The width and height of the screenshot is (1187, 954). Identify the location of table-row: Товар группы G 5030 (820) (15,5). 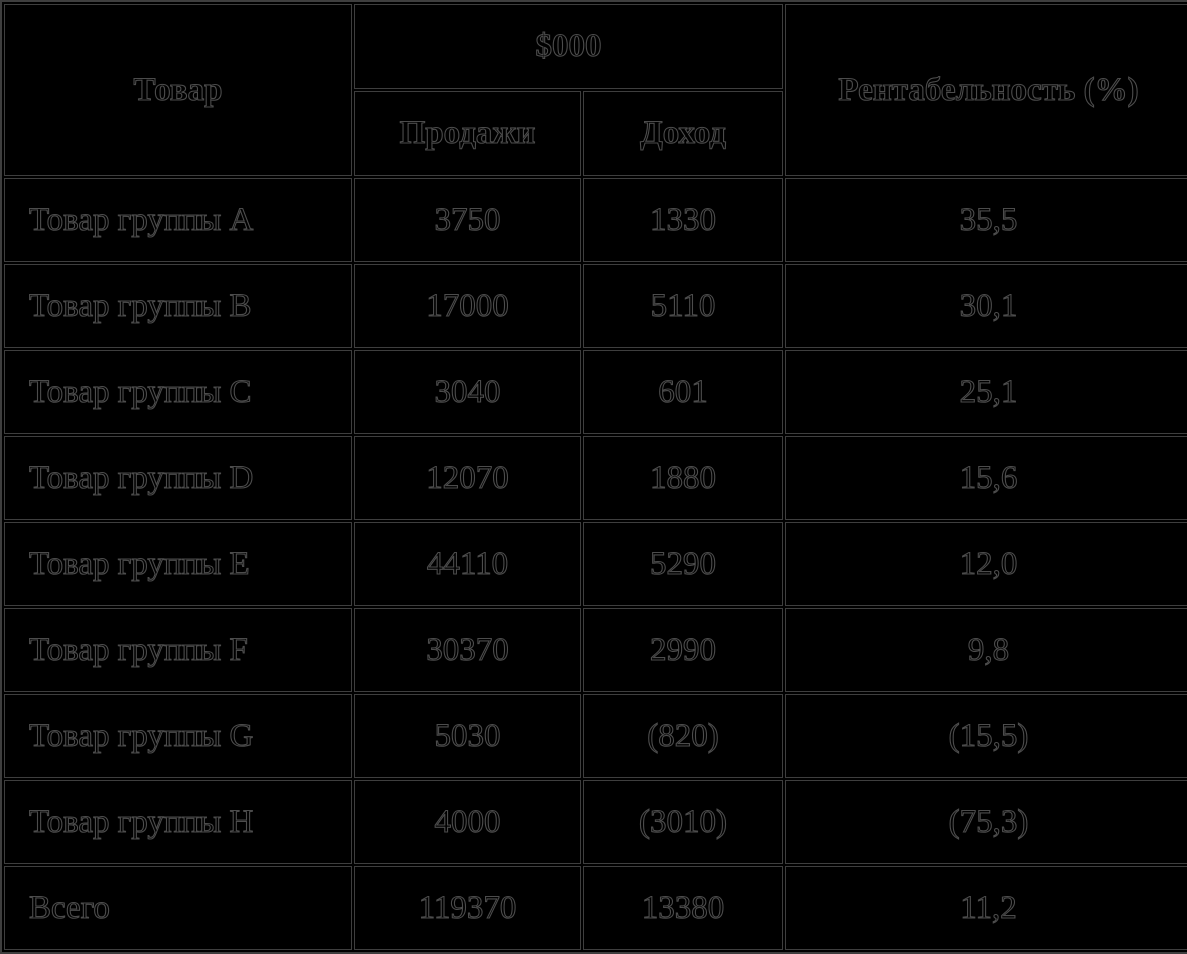
(595, 736).